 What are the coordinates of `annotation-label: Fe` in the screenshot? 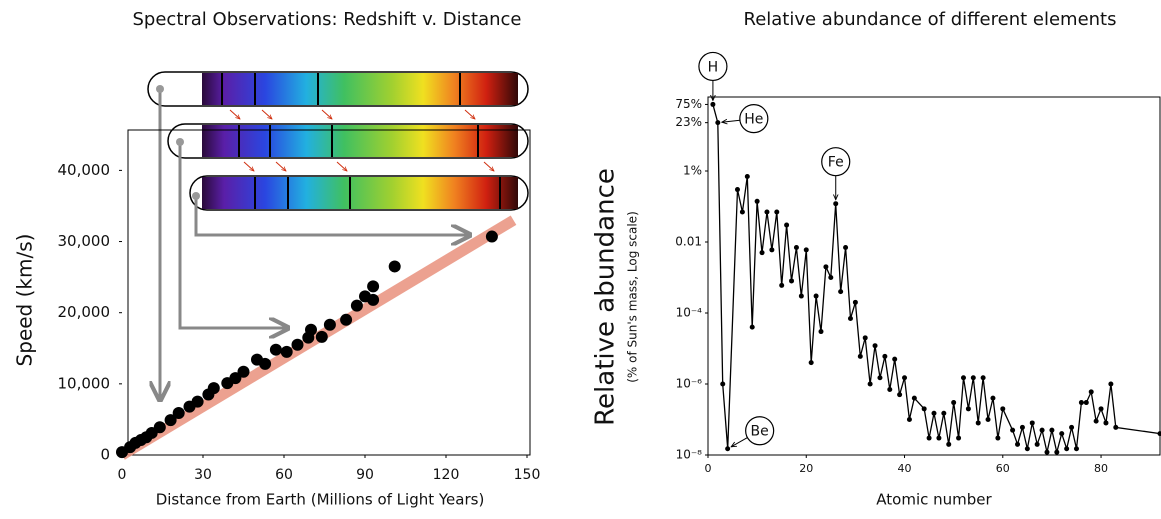 It's located at (836, 163).